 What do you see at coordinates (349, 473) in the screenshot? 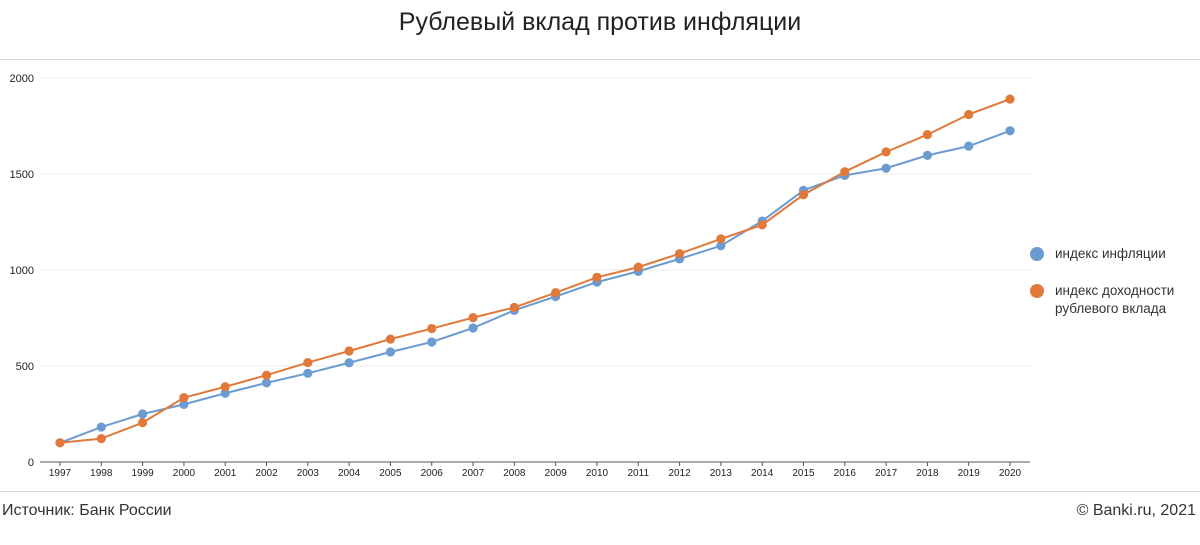
I see `x-tick-label: 2004` at bounding box center [349, 473].